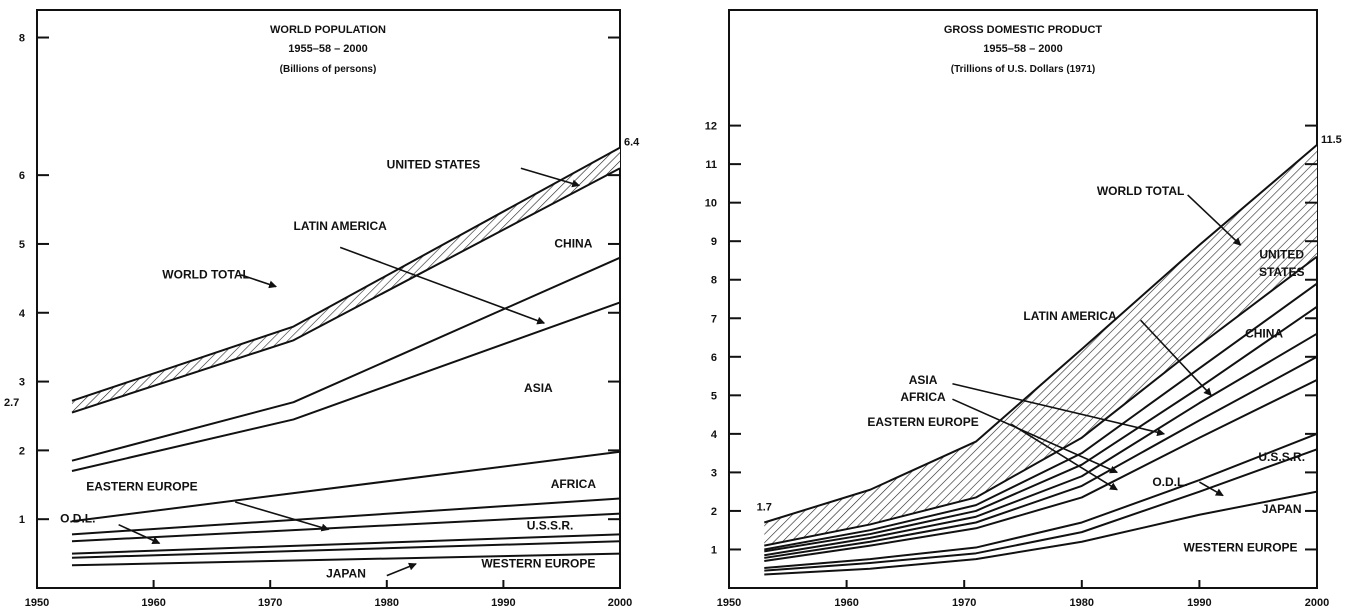 The height and width of the screenshot is (610, 1366). I want to click on gdp-y-tick-label: 4, so click(714, 435).